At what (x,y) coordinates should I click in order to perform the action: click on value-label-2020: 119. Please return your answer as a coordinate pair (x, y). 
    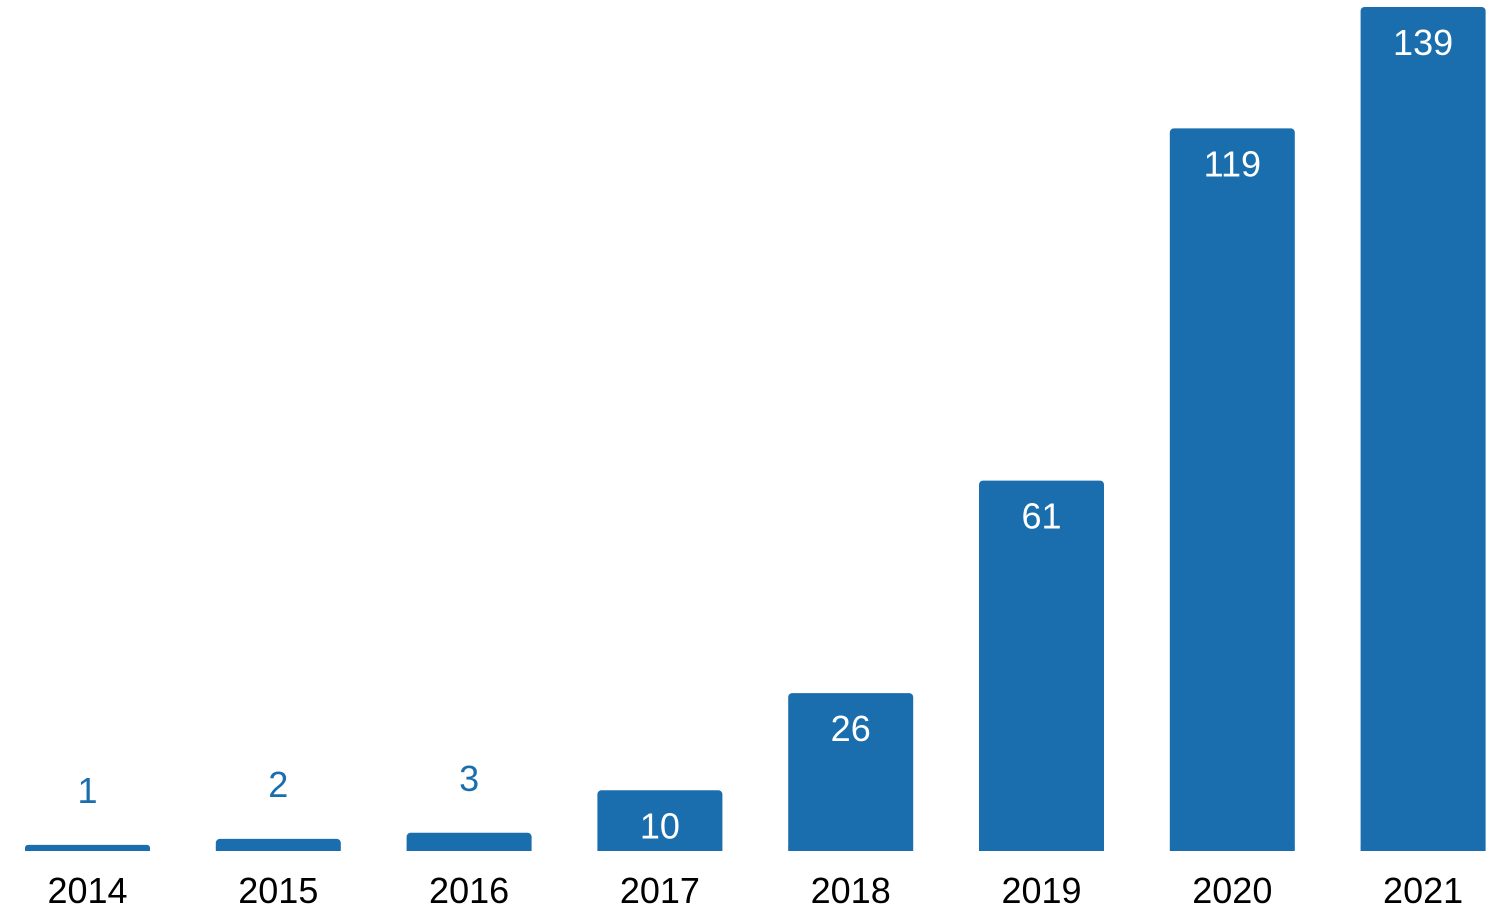
    Looking at the image, I should click on (1232, 163).